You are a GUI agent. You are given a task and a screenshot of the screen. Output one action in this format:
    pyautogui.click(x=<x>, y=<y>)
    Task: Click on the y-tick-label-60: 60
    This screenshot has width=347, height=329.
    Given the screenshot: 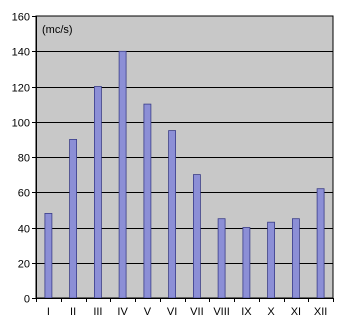 What is the action you would take?
    pyautogui.click(x=24, y=194)
    